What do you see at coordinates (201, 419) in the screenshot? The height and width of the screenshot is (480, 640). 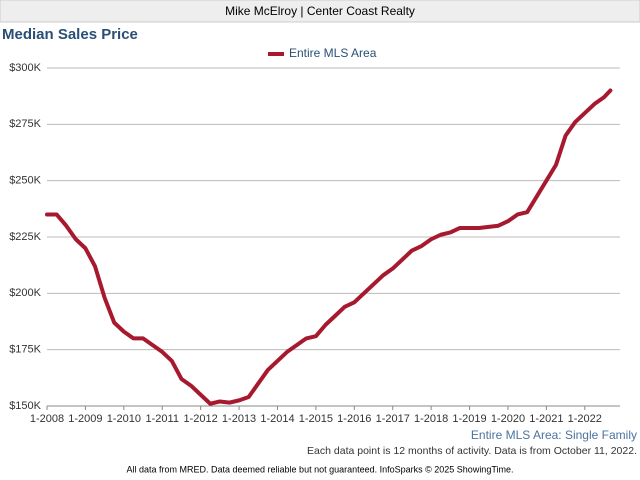 I see `x-tick-label: 1-2012` at bounding box center [201, 419].